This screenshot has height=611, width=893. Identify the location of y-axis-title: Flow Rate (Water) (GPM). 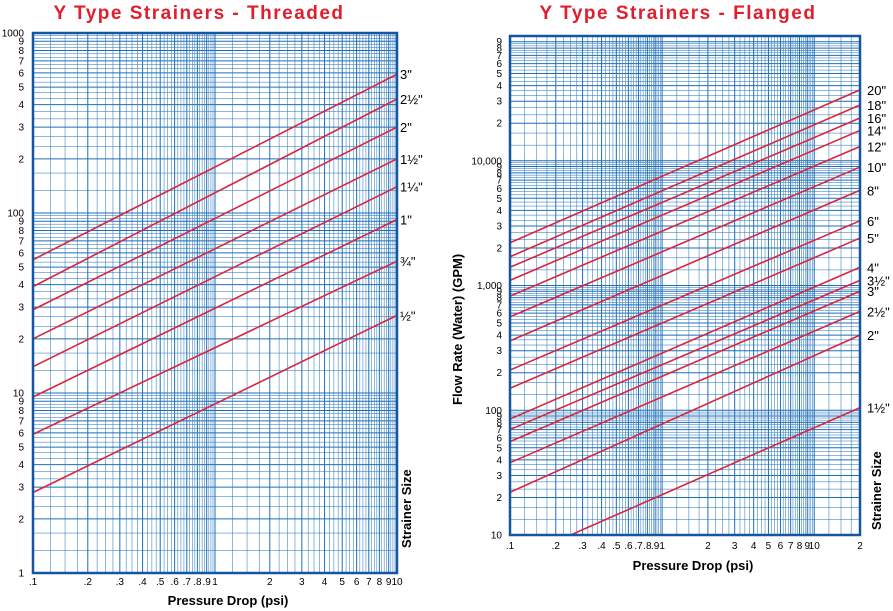
(457, 329).